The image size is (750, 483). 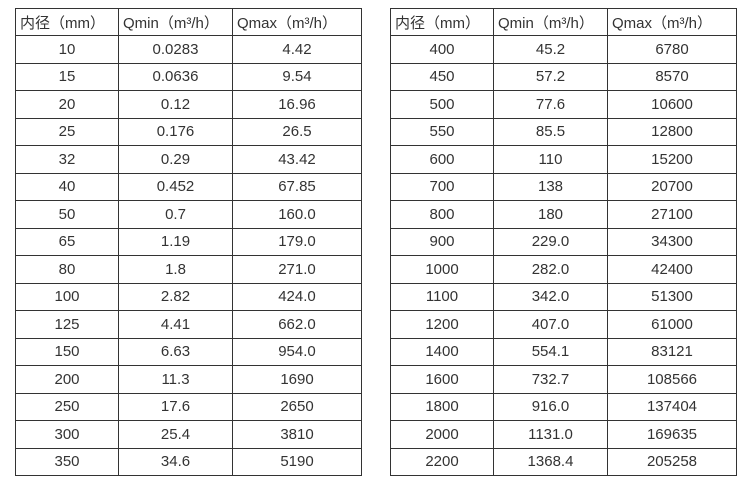 What do you see at coordinates (442, 241) in the screenshot?
I see `diameter-cell: 900` at bounding box center [442, 241].